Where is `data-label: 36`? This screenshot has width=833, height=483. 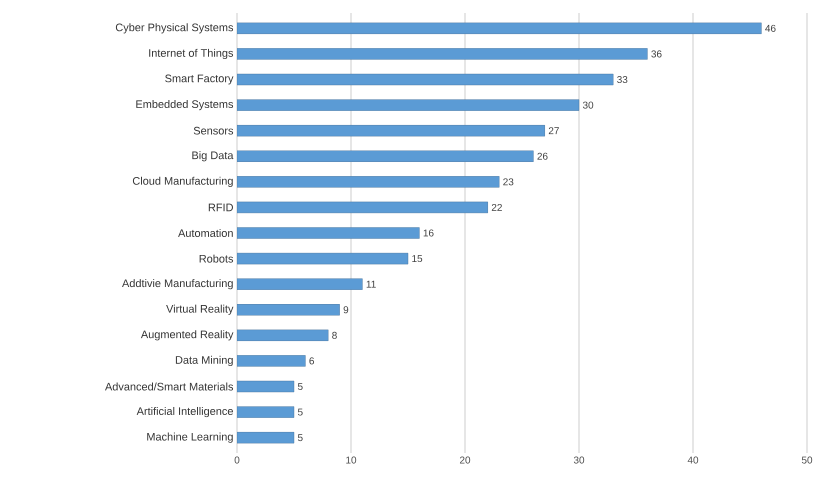
data-label: 36 is located at coordinates (656, 54).